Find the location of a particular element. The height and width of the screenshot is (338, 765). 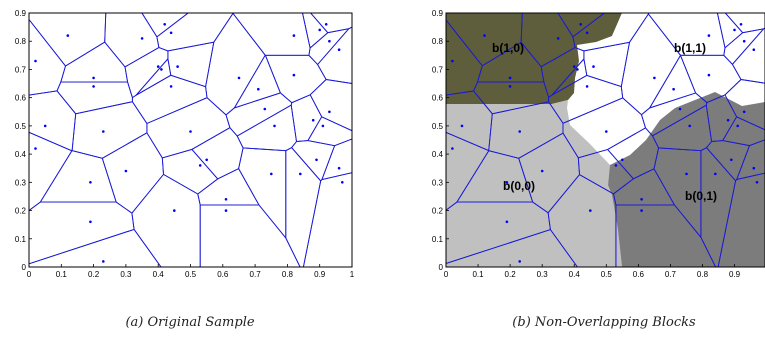

x-tick-label: 0.4 is located at coordinates (159, 274).